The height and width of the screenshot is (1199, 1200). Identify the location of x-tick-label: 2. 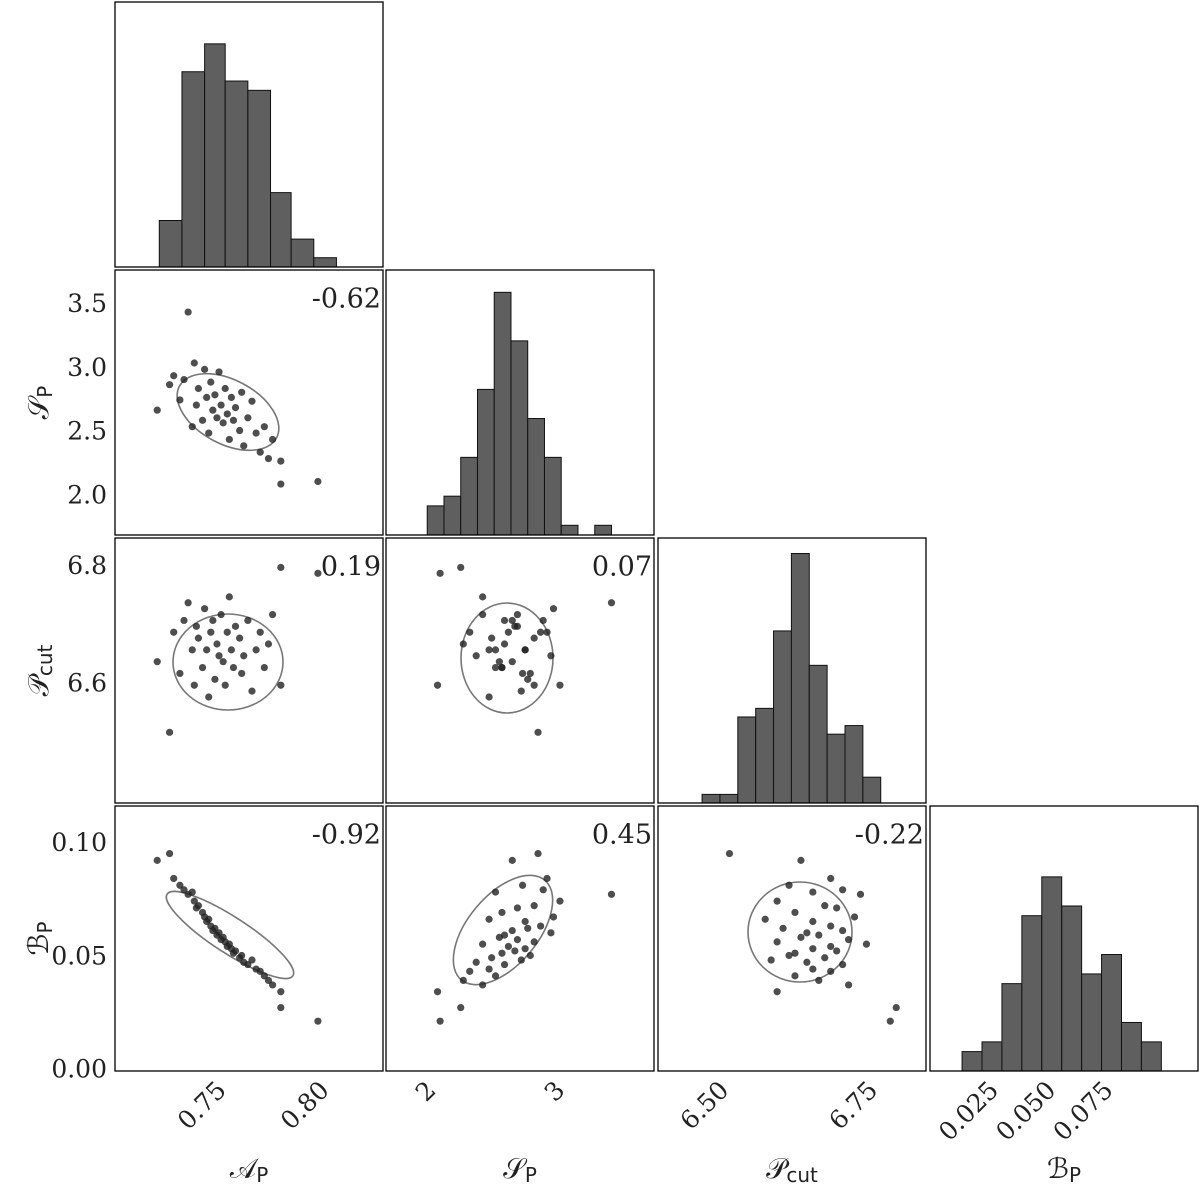
(426, 1091).